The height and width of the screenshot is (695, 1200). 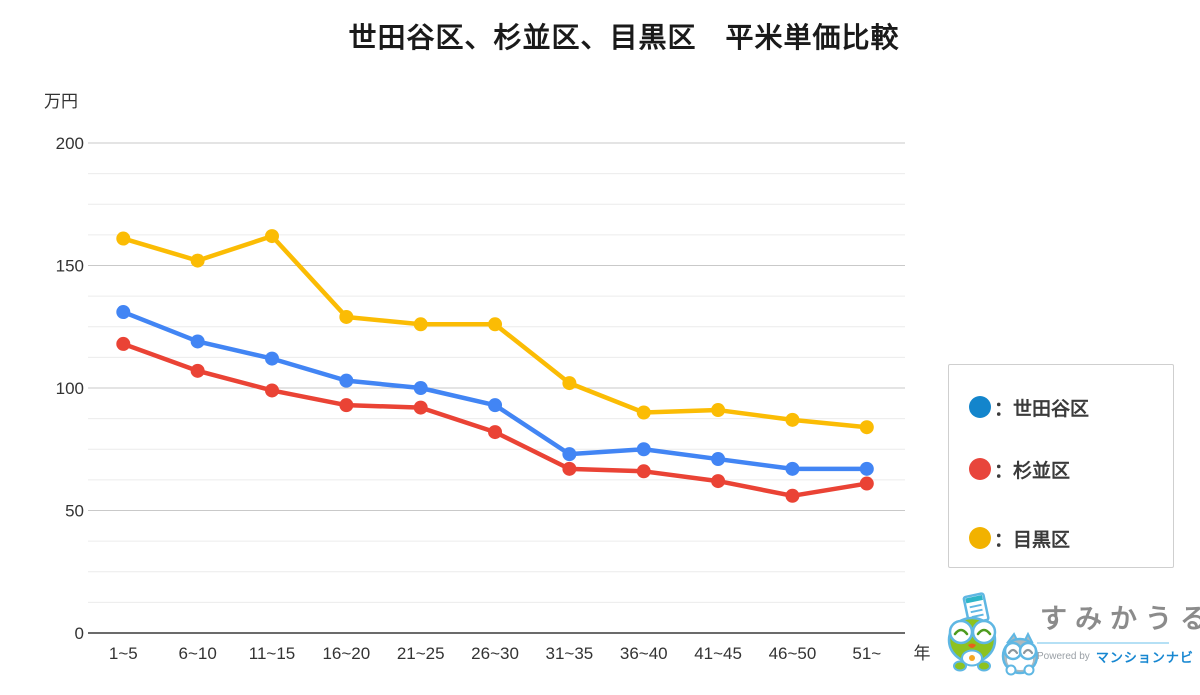 I want to click on data-point-世田谷区-21~25, so click(x=420, y=388).